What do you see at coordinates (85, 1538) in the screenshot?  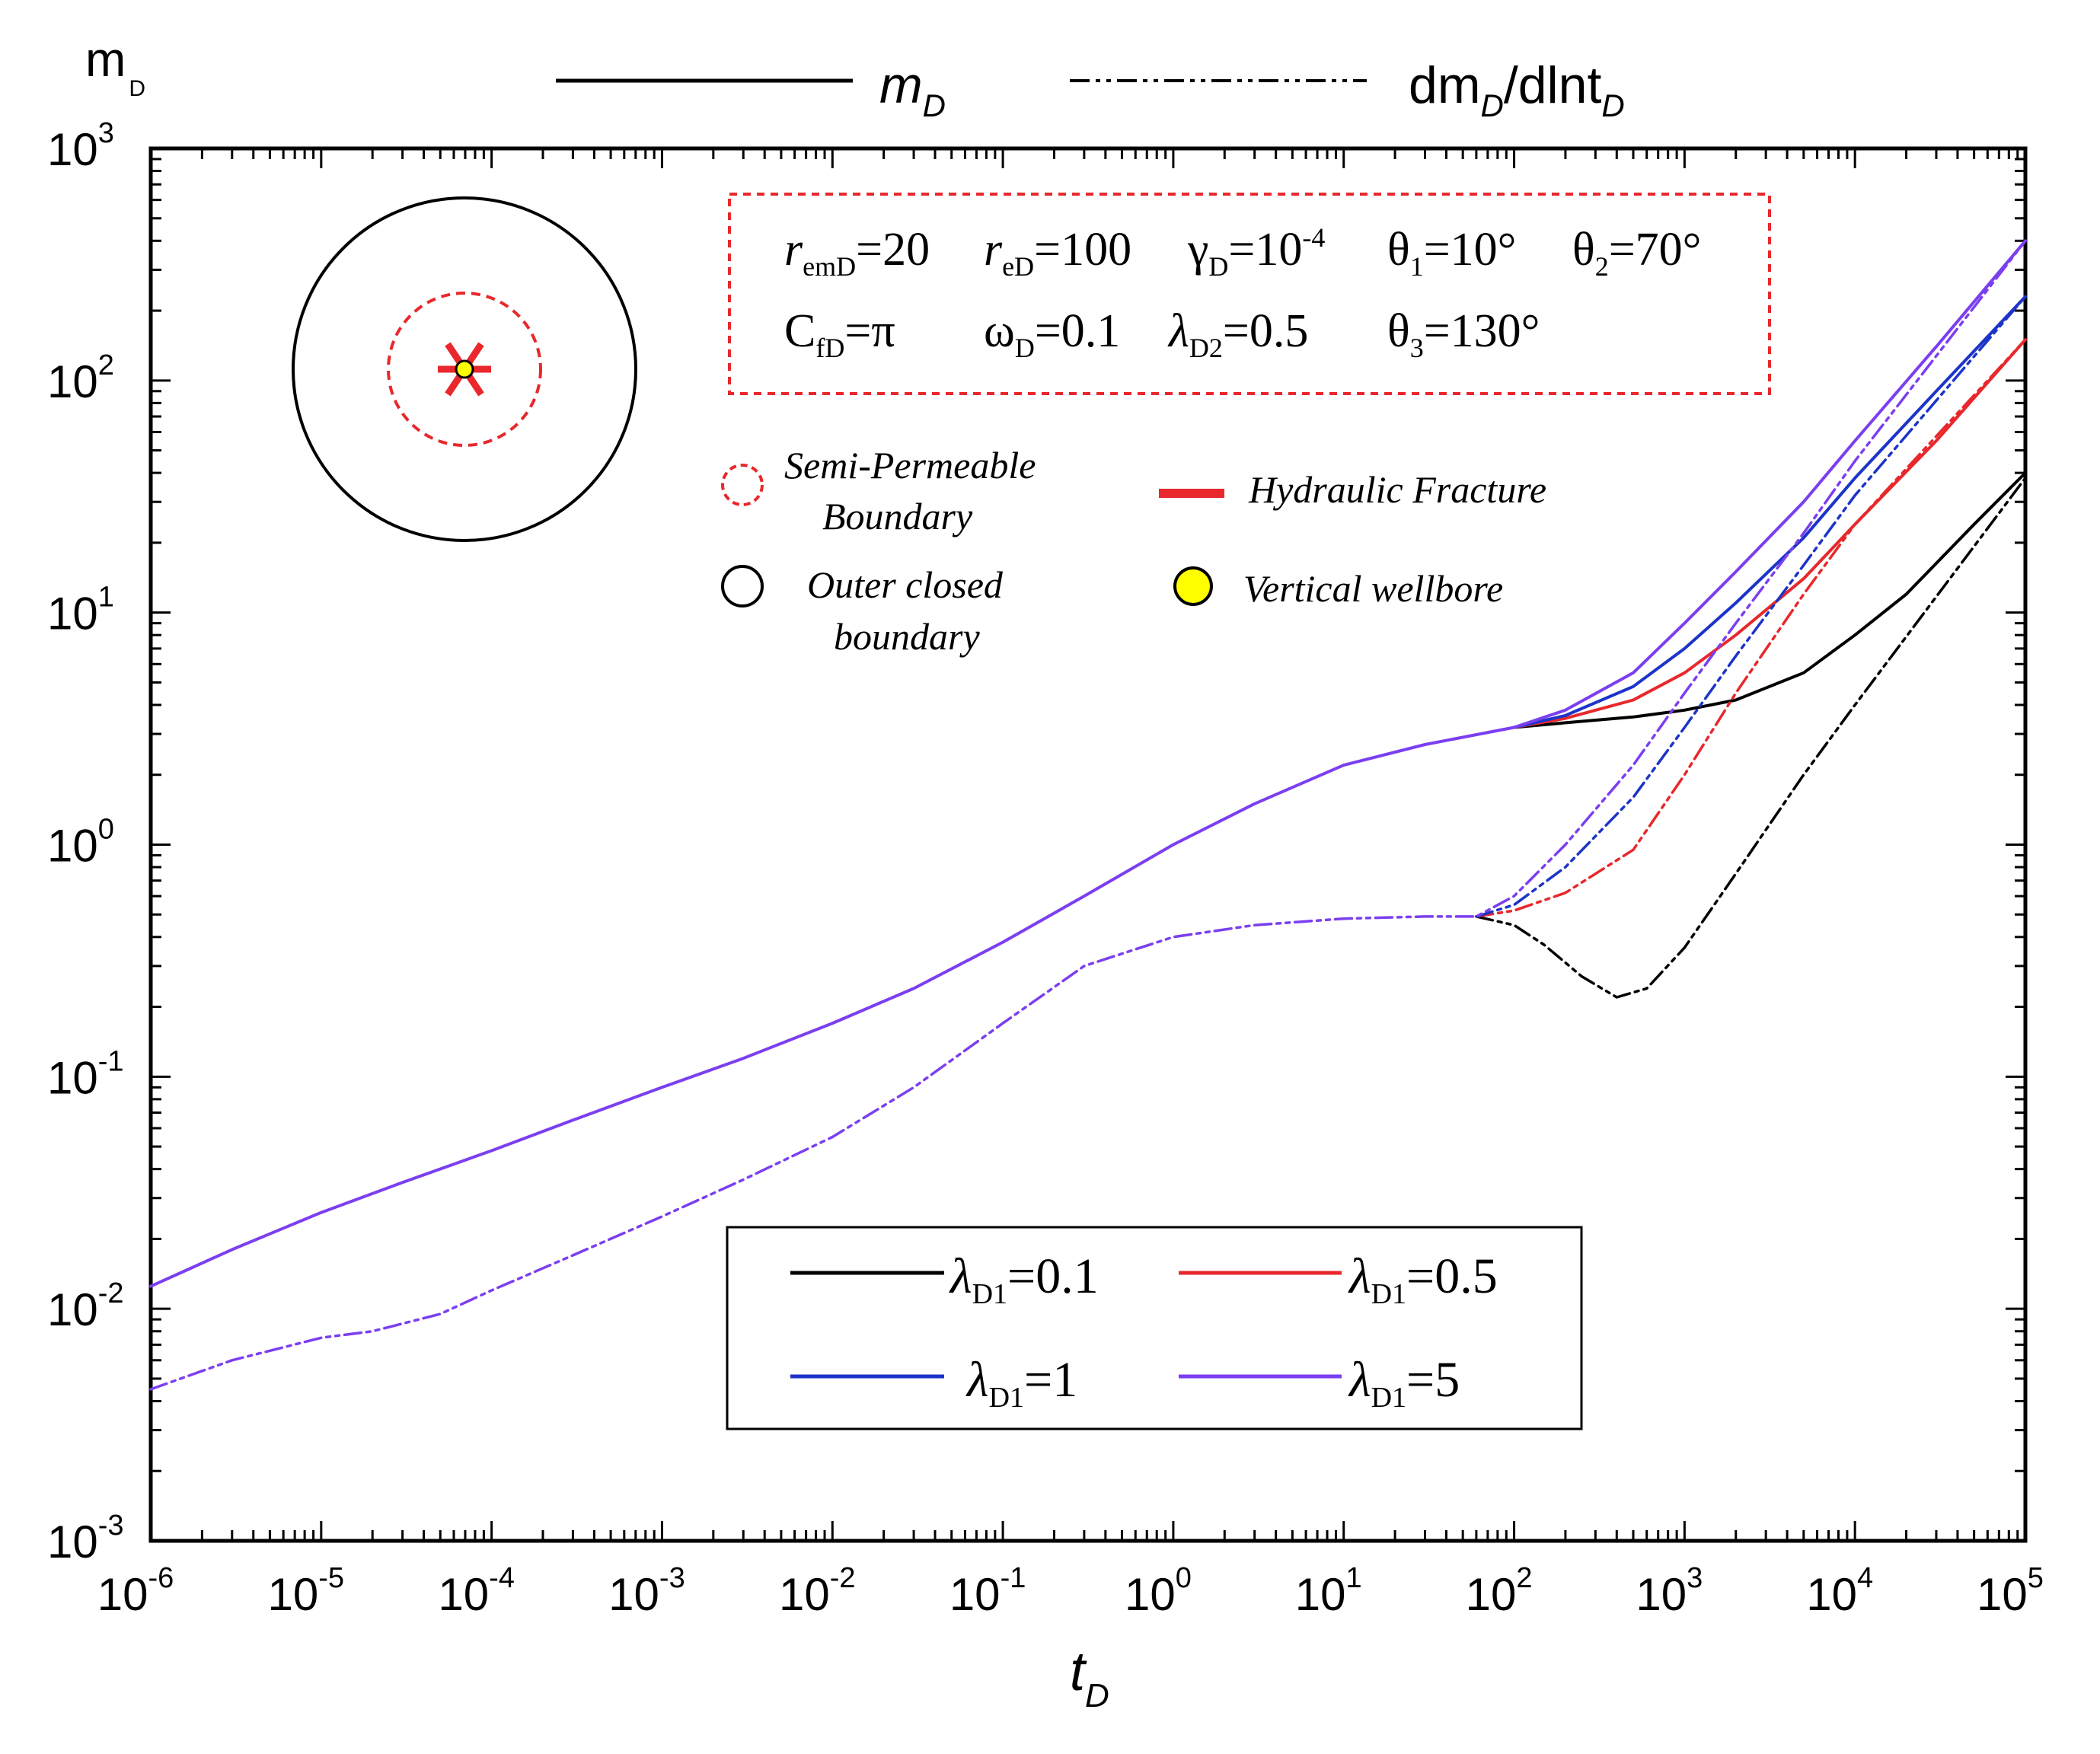 I see `y-tick-label: 10⁻³` at bounding box center [85, 1538].